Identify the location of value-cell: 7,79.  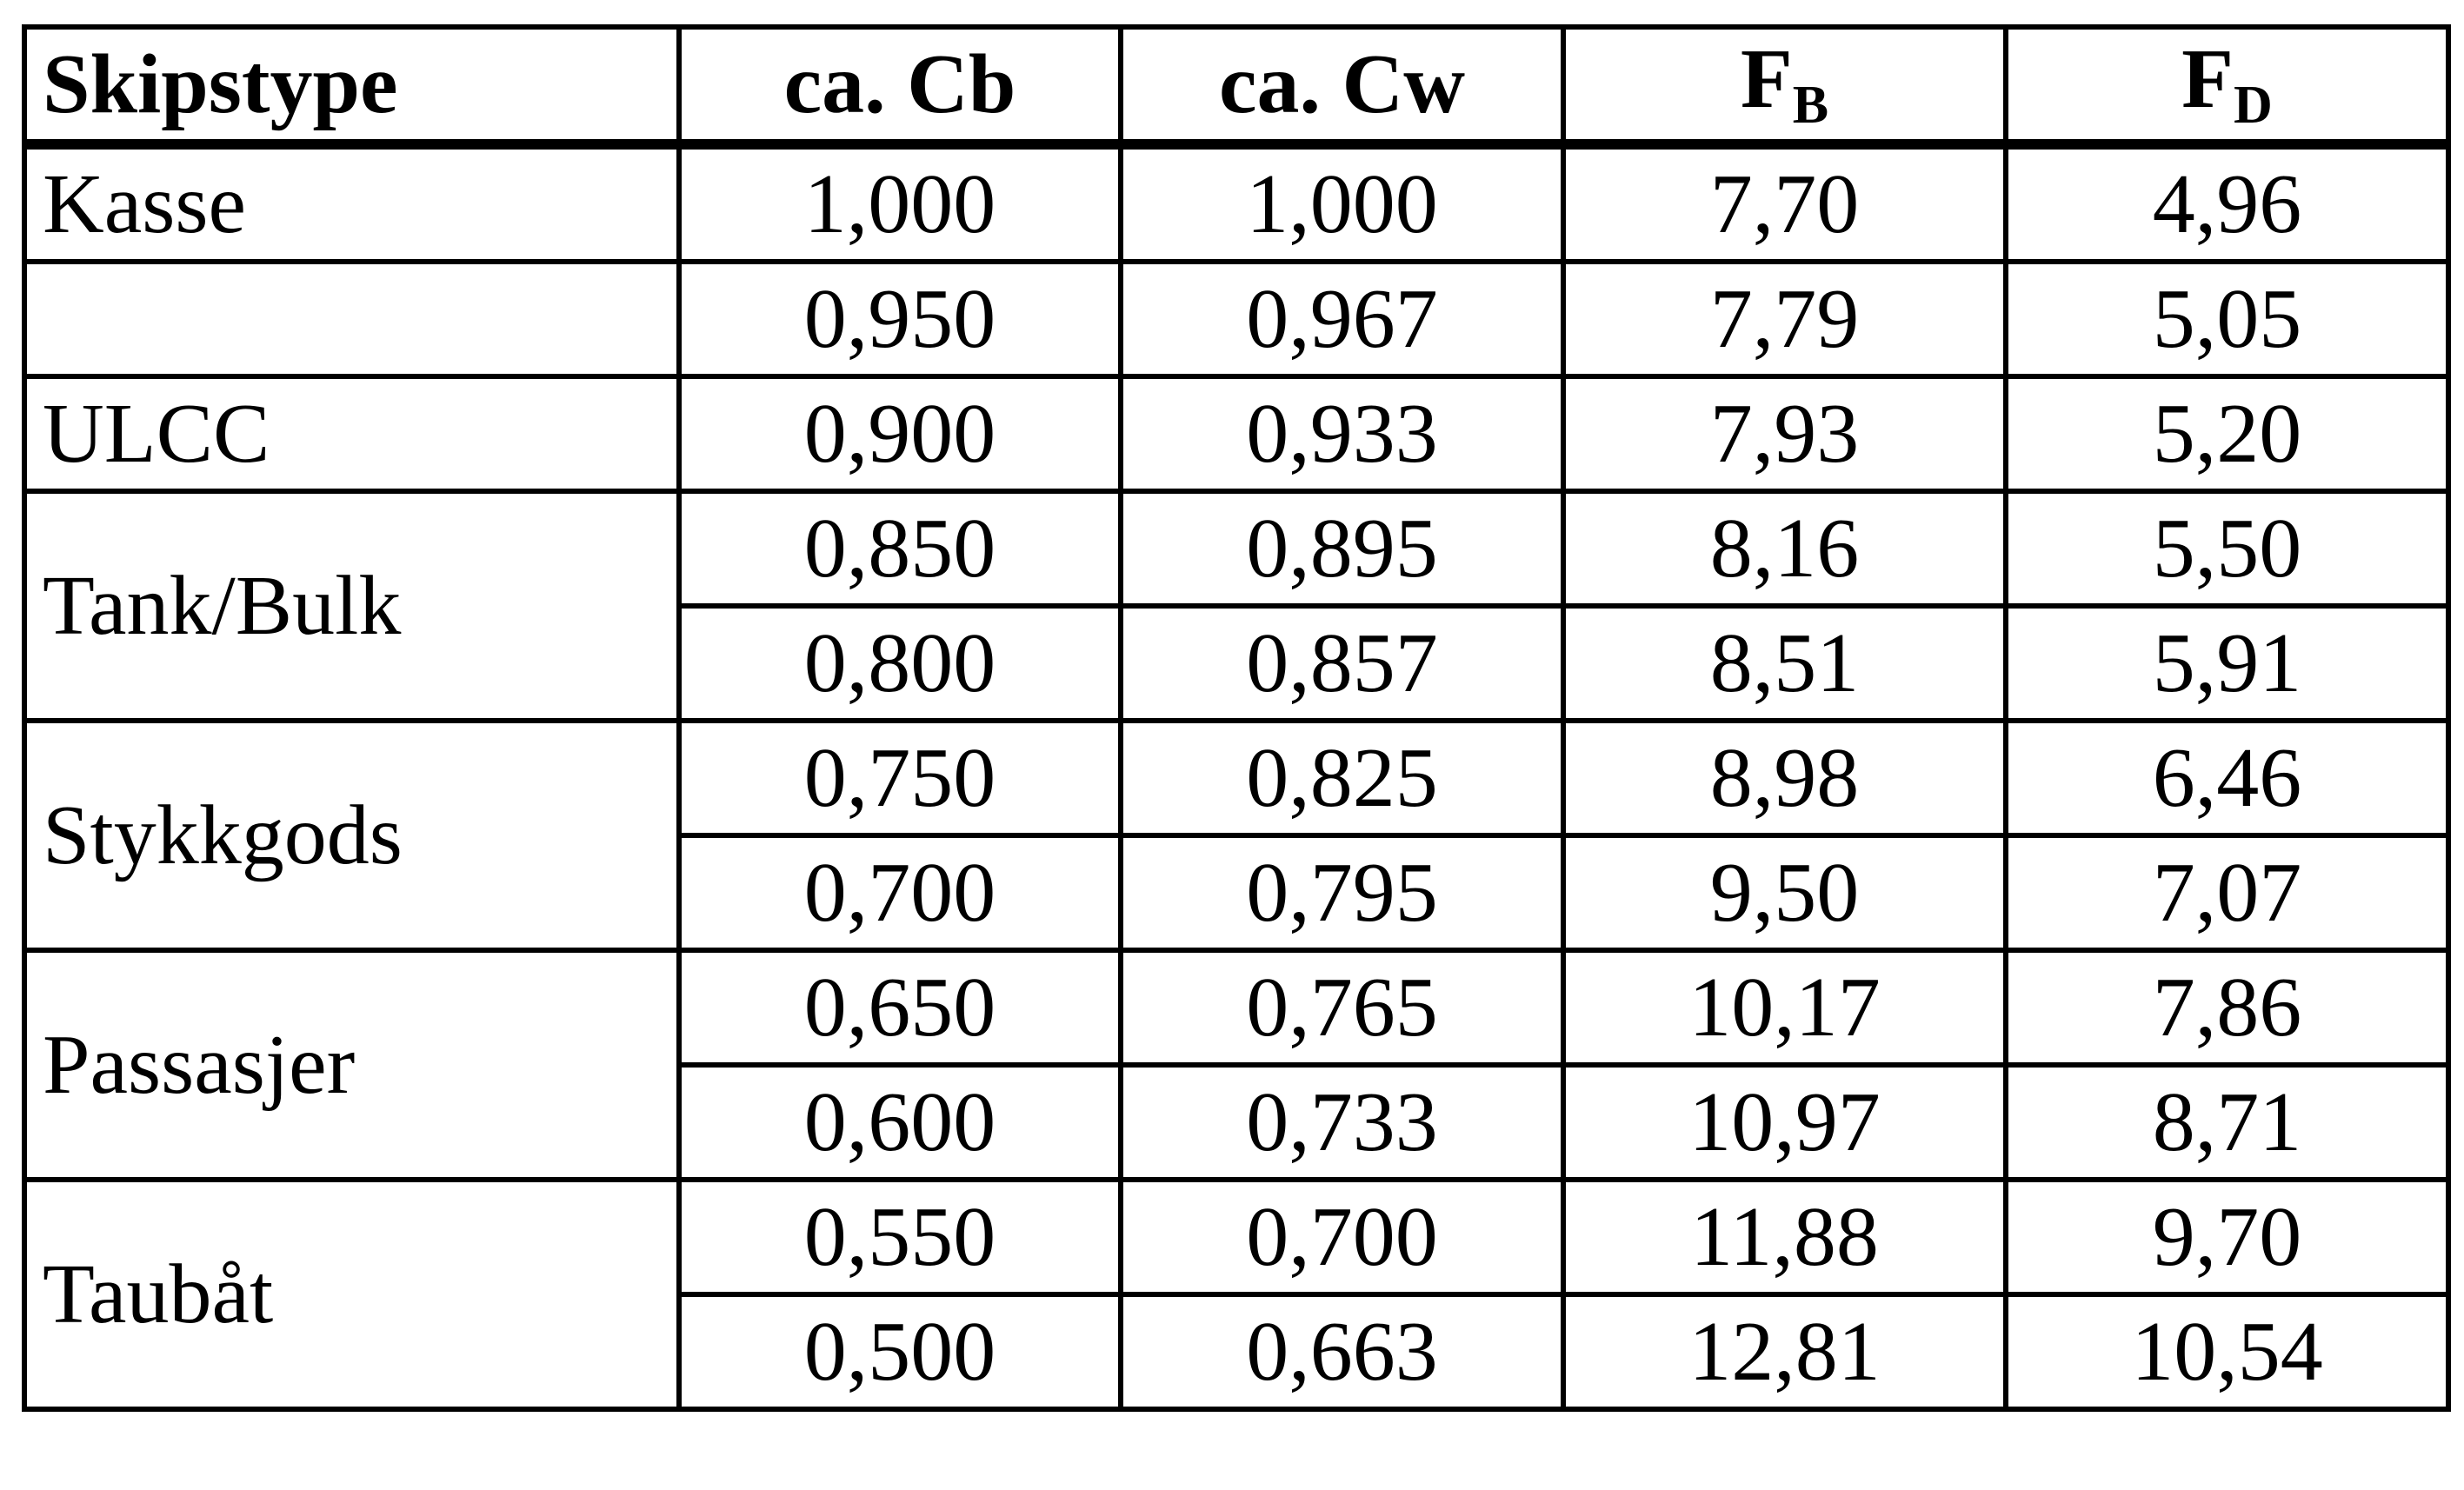
(1784, 319).